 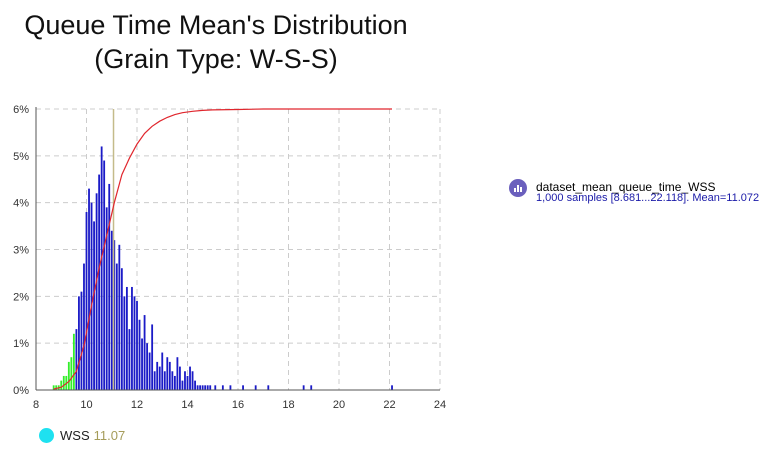 What do you see at coordinates (75, 435) in the screenshot?
I see `marker-legend-label: WSS` at bounding box center [75, 435].